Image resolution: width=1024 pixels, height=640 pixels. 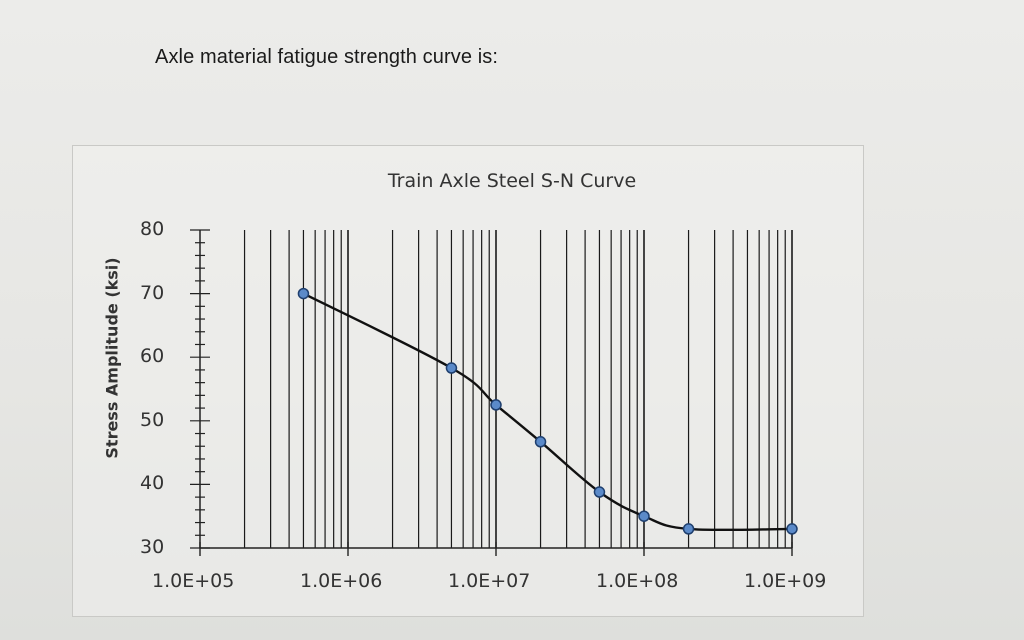 What do you see at coordinates (152, 547) in the screenshot?
I see `y-tick-label: 30` at bounding box center [152, 547].